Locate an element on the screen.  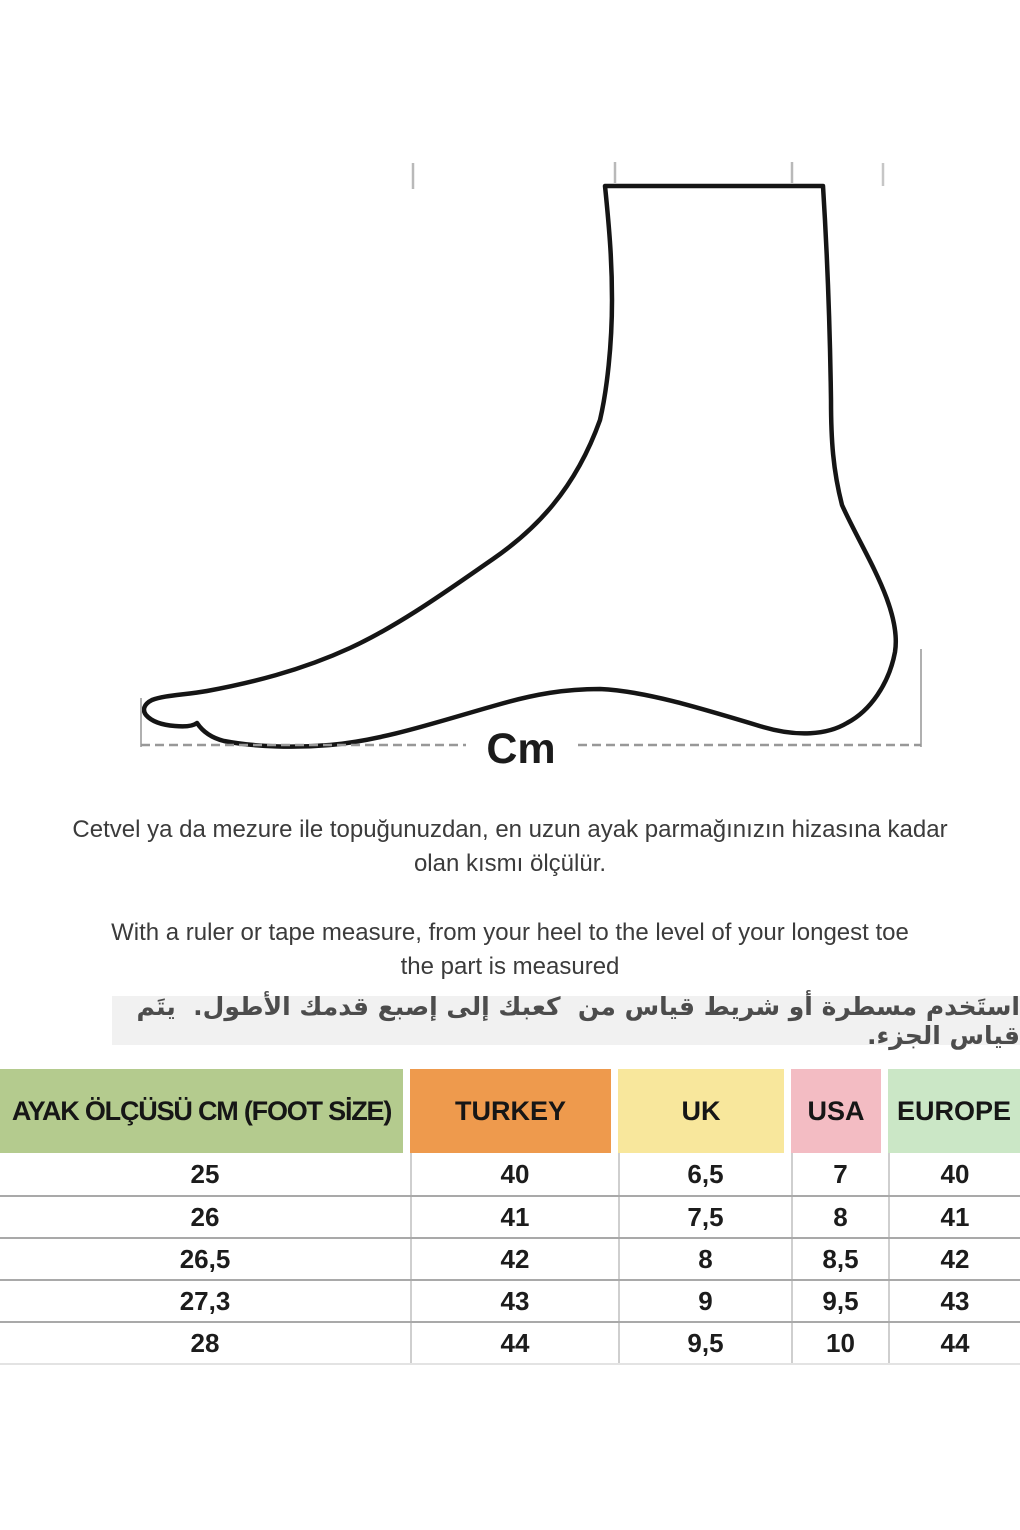
table-cell: 7 is located at coordinates (839, 1174).